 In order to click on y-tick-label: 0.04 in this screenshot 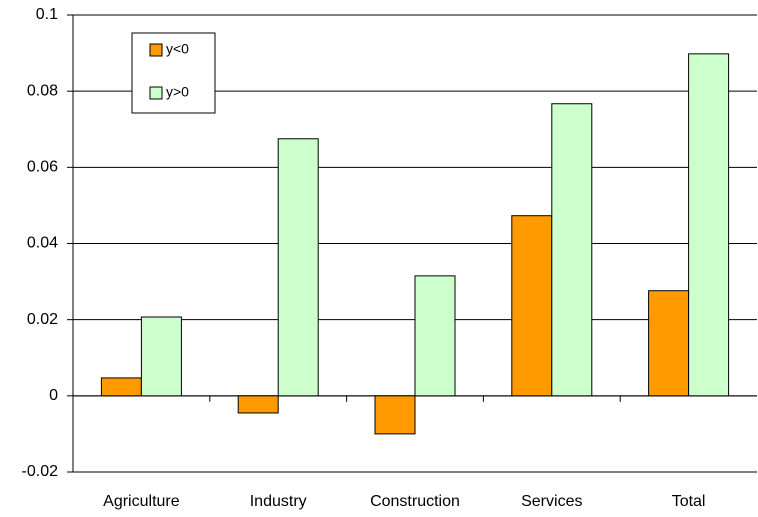, I will do `click(42, 243)`.